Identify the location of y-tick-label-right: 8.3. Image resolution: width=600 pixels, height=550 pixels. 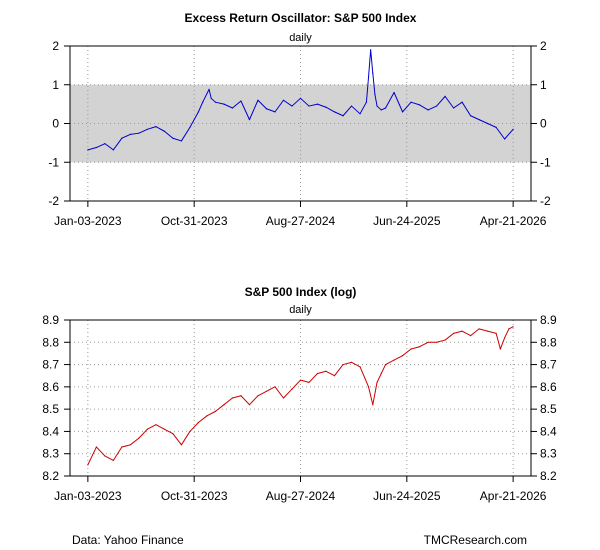
(548, 454).